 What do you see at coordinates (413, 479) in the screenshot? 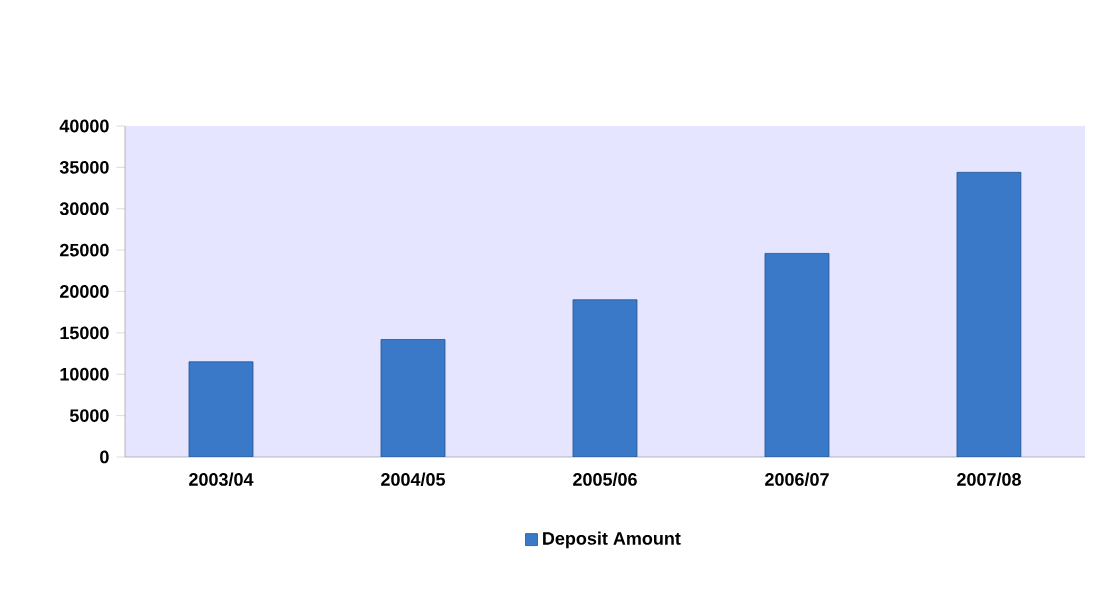
I see `x-tick-label: 2004/05` at bounding box center [413, 479].